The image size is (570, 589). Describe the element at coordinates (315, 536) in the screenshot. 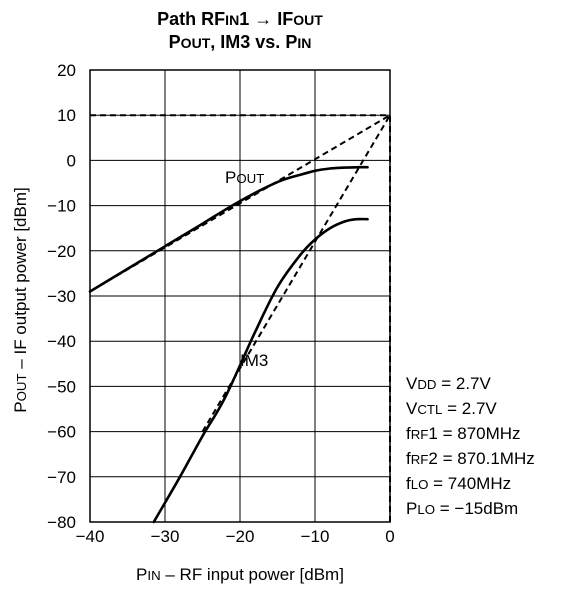

I see `x-tick-label: −10` at that location.